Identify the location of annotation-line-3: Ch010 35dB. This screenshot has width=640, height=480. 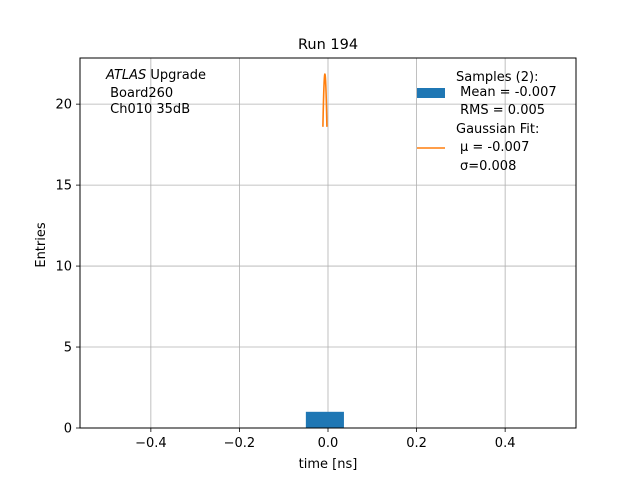
(148, 109).